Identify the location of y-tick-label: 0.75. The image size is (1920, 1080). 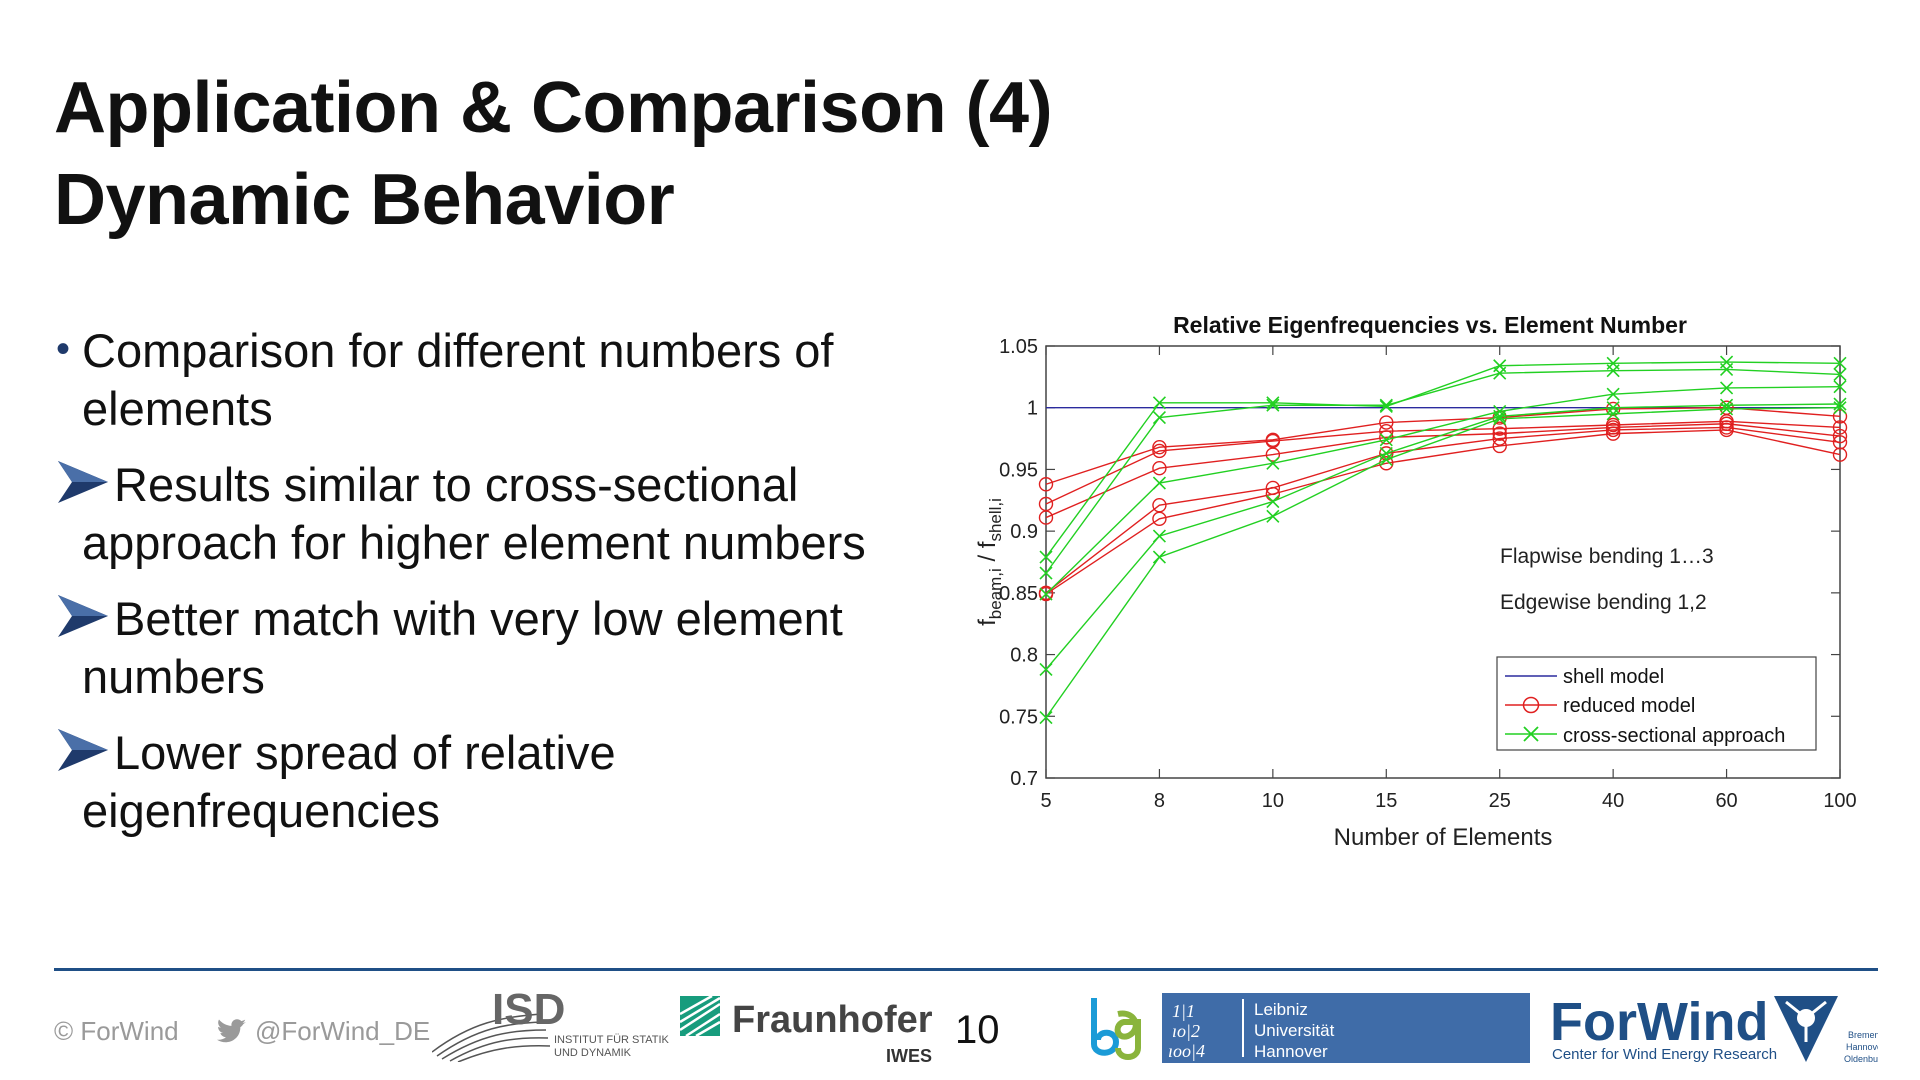
(1018, 717).